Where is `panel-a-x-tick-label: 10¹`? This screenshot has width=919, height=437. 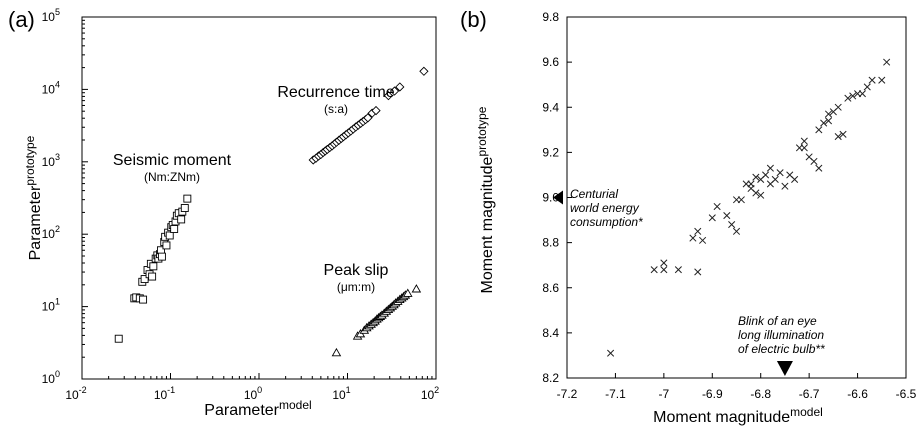
panel-a-x-tick-label: 10¹ is located at coordinates (341, 393).